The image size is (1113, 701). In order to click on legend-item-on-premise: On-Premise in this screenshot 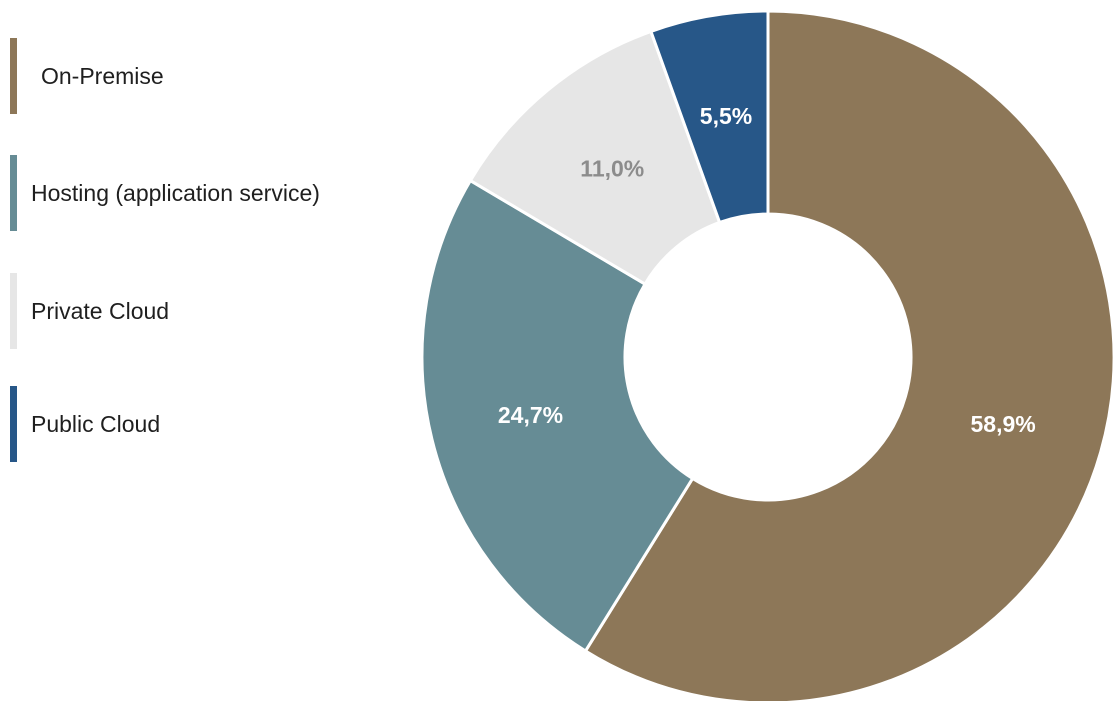, I will do `click(87, 76)`.